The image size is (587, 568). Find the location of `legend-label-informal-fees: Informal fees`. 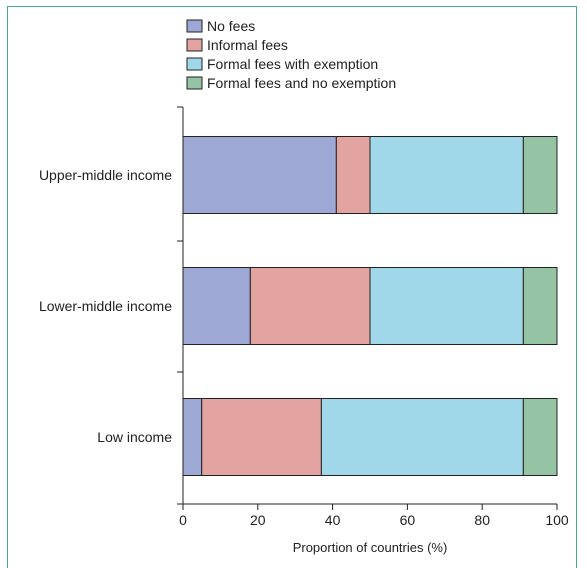

legend-label-informal-fees: Informal fees is located at coordinates (247, 45).